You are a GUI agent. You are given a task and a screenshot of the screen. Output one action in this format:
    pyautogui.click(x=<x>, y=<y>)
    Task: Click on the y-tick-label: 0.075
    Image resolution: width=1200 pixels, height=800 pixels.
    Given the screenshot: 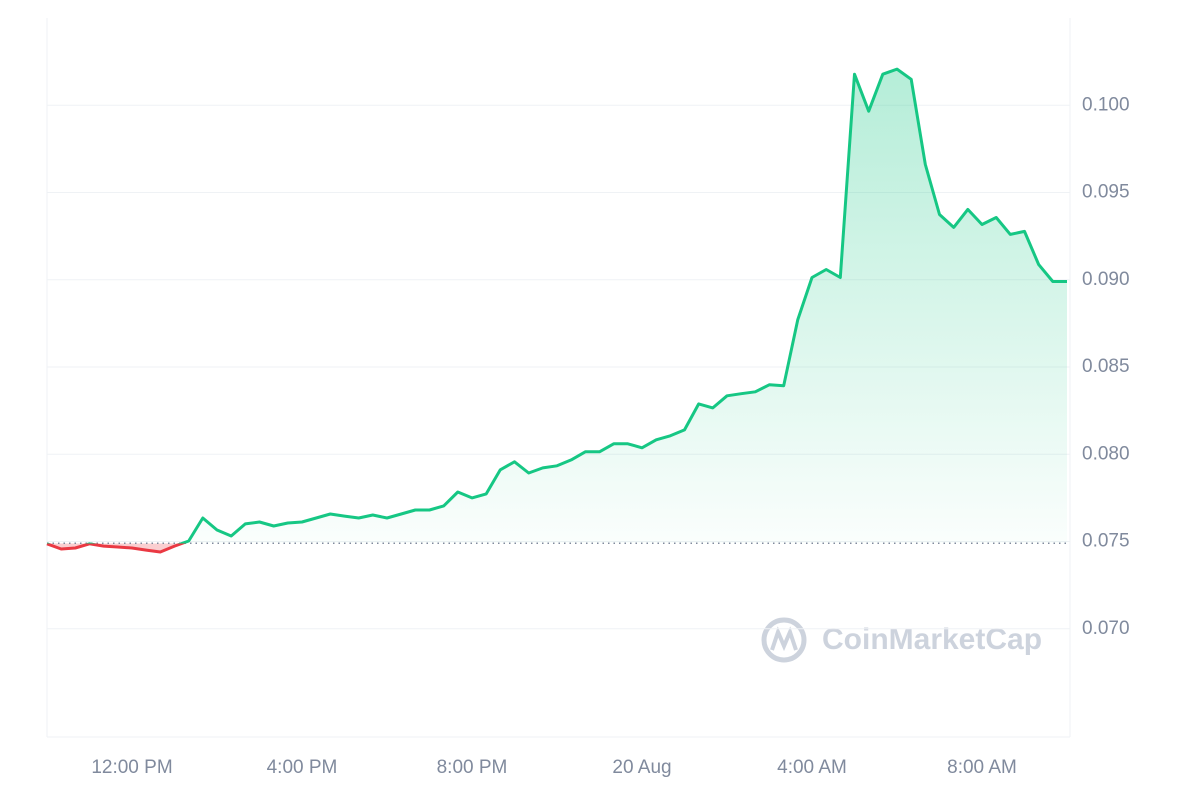 What is the action you would take?
    pyautogui.click(x=1106, y=541)
    